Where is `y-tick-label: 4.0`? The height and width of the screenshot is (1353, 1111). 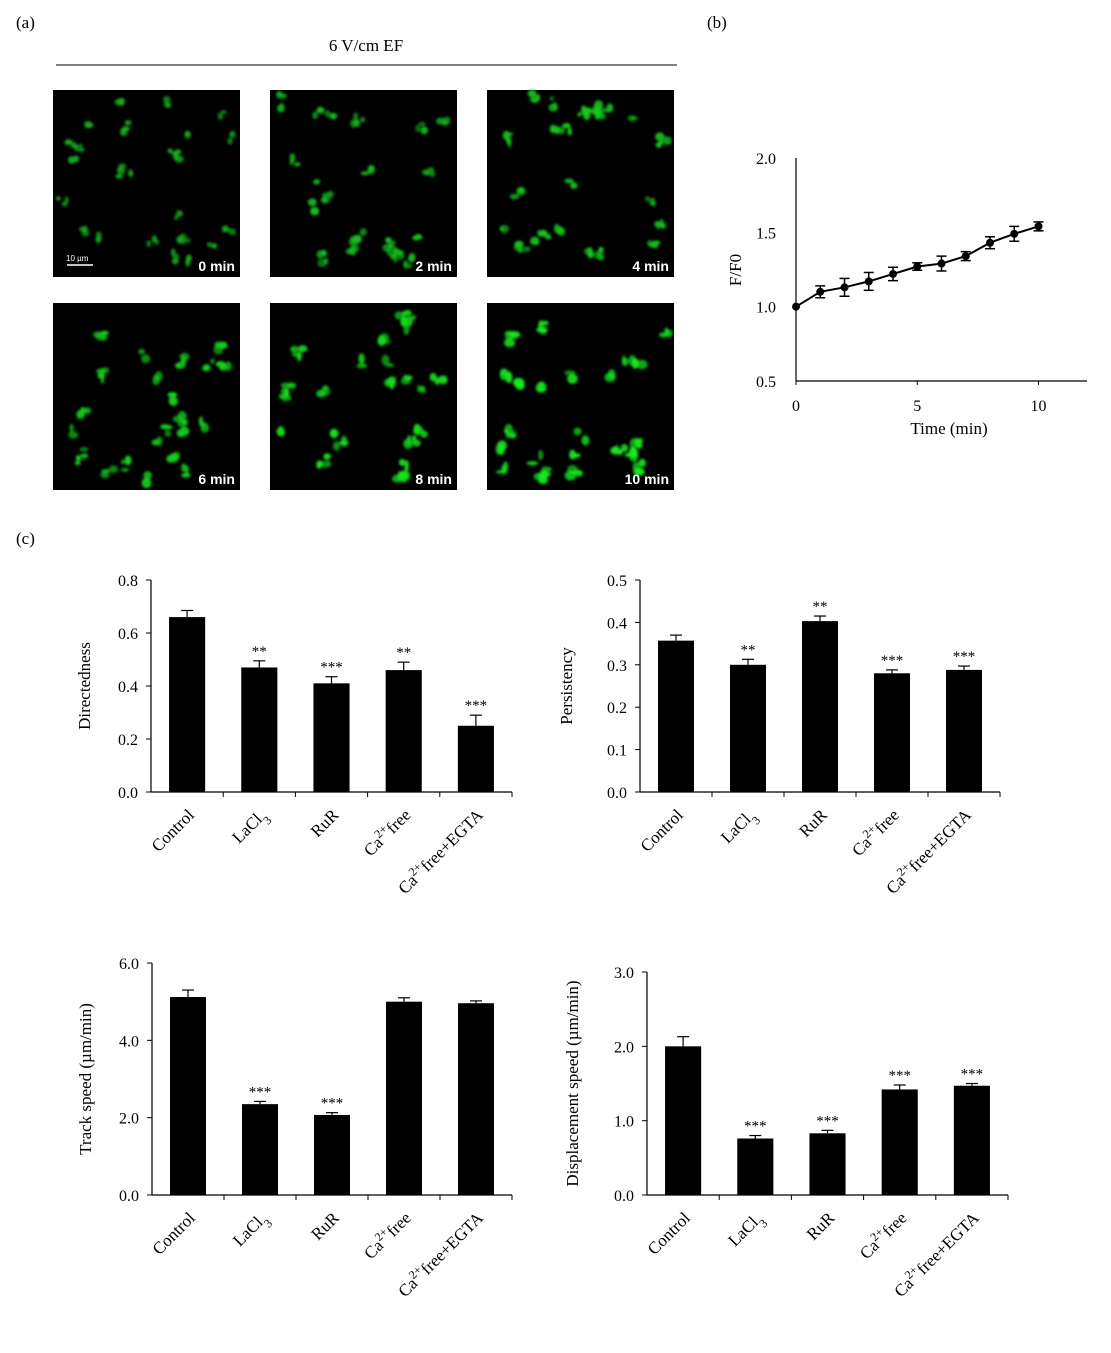 y-tick-label: 4.0 is located at coordinates (129, 1041).